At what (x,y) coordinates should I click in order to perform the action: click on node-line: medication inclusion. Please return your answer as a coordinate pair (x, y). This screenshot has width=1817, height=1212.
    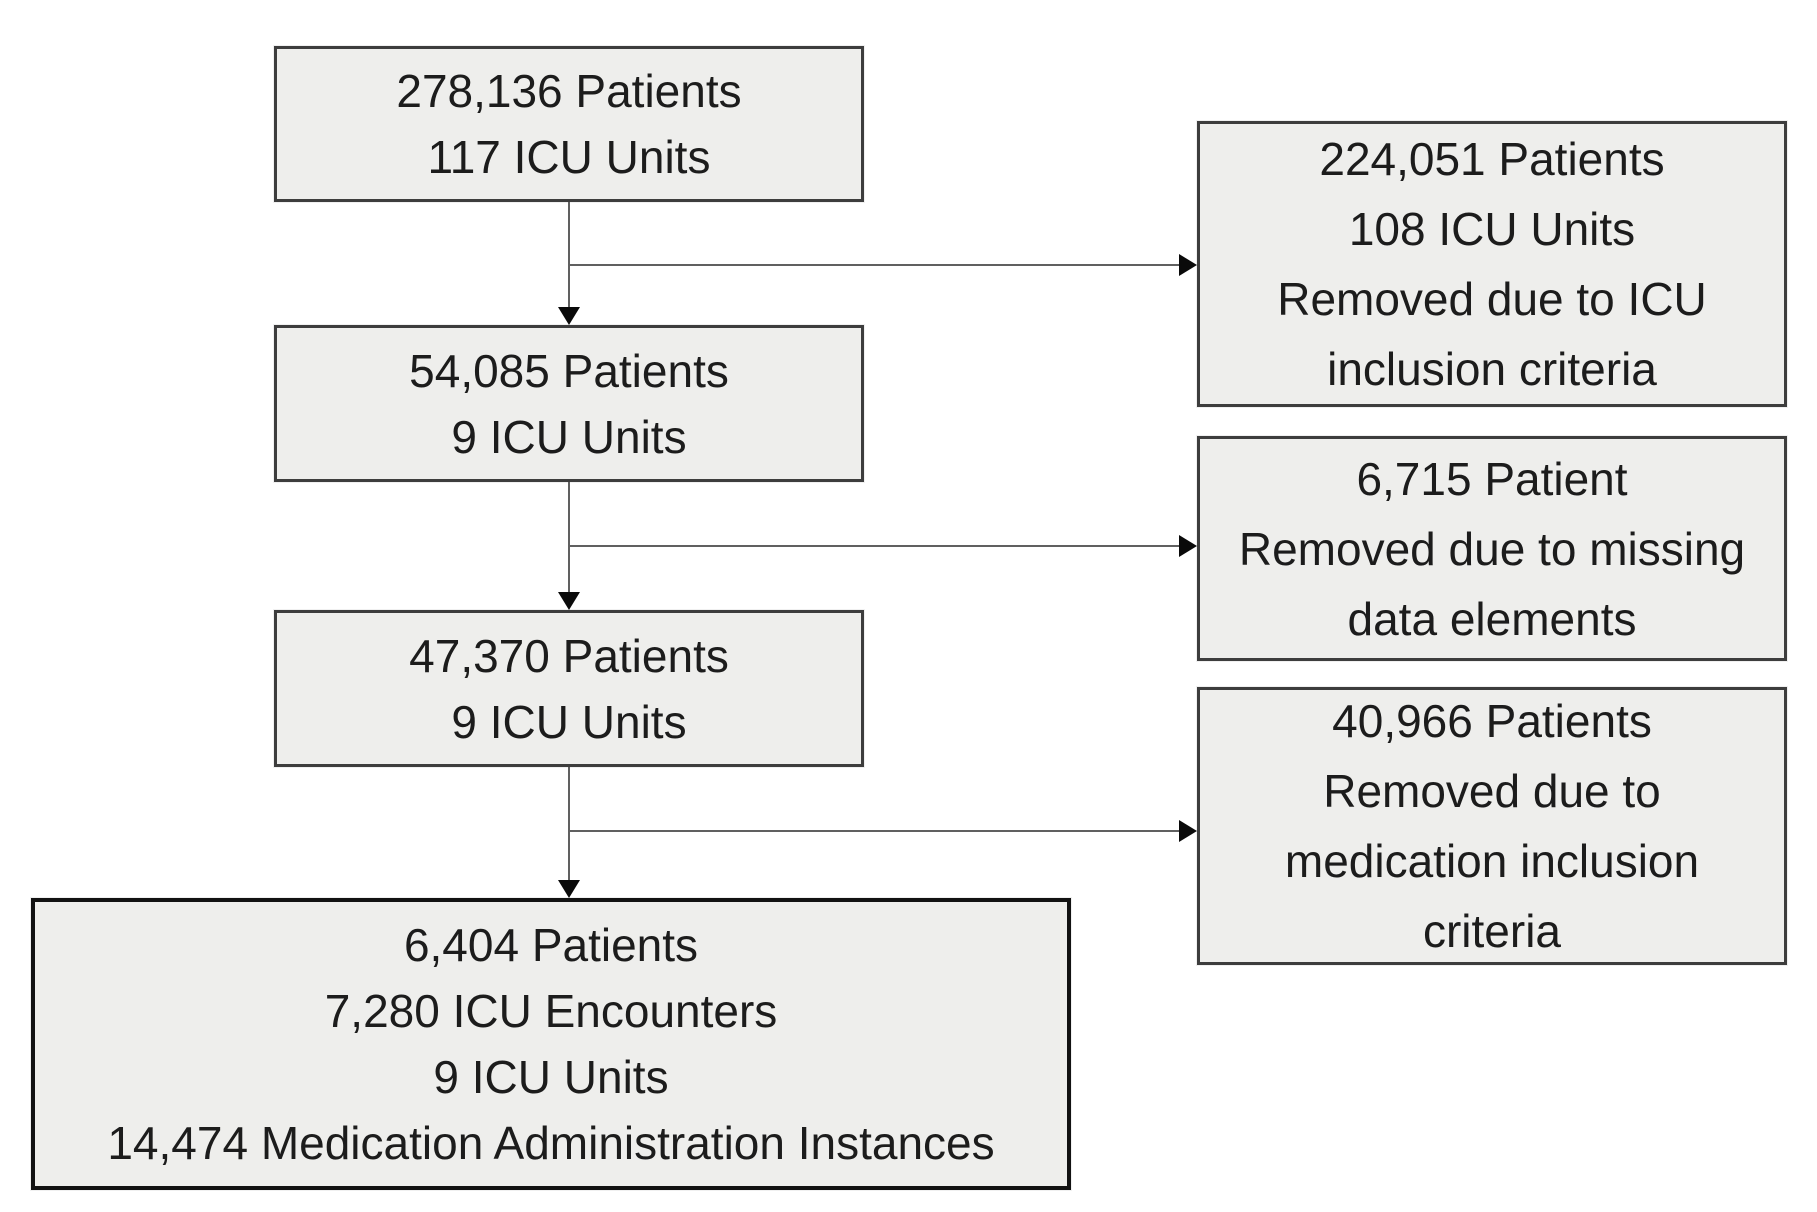
    Looking at the image, I should click on (1492, 861).